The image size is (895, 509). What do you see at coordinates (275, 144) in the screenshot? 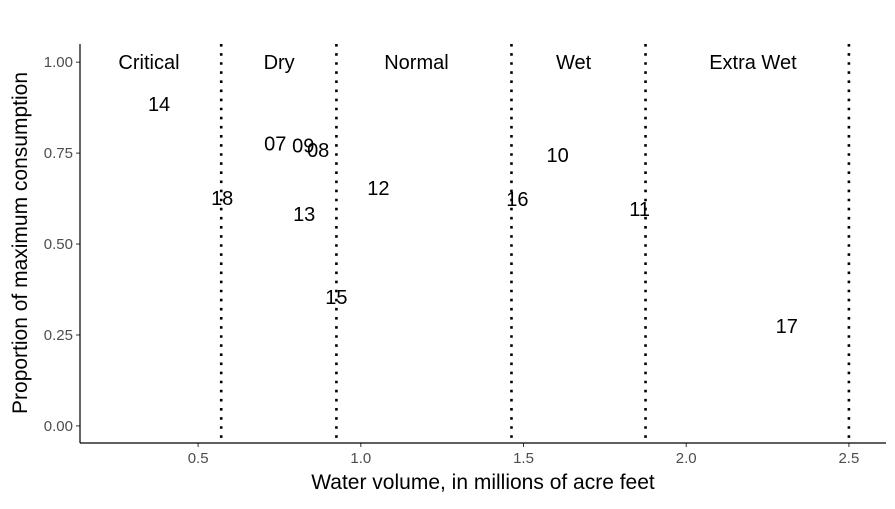
I see `point-label: 07` at bounding box center [275, 144].